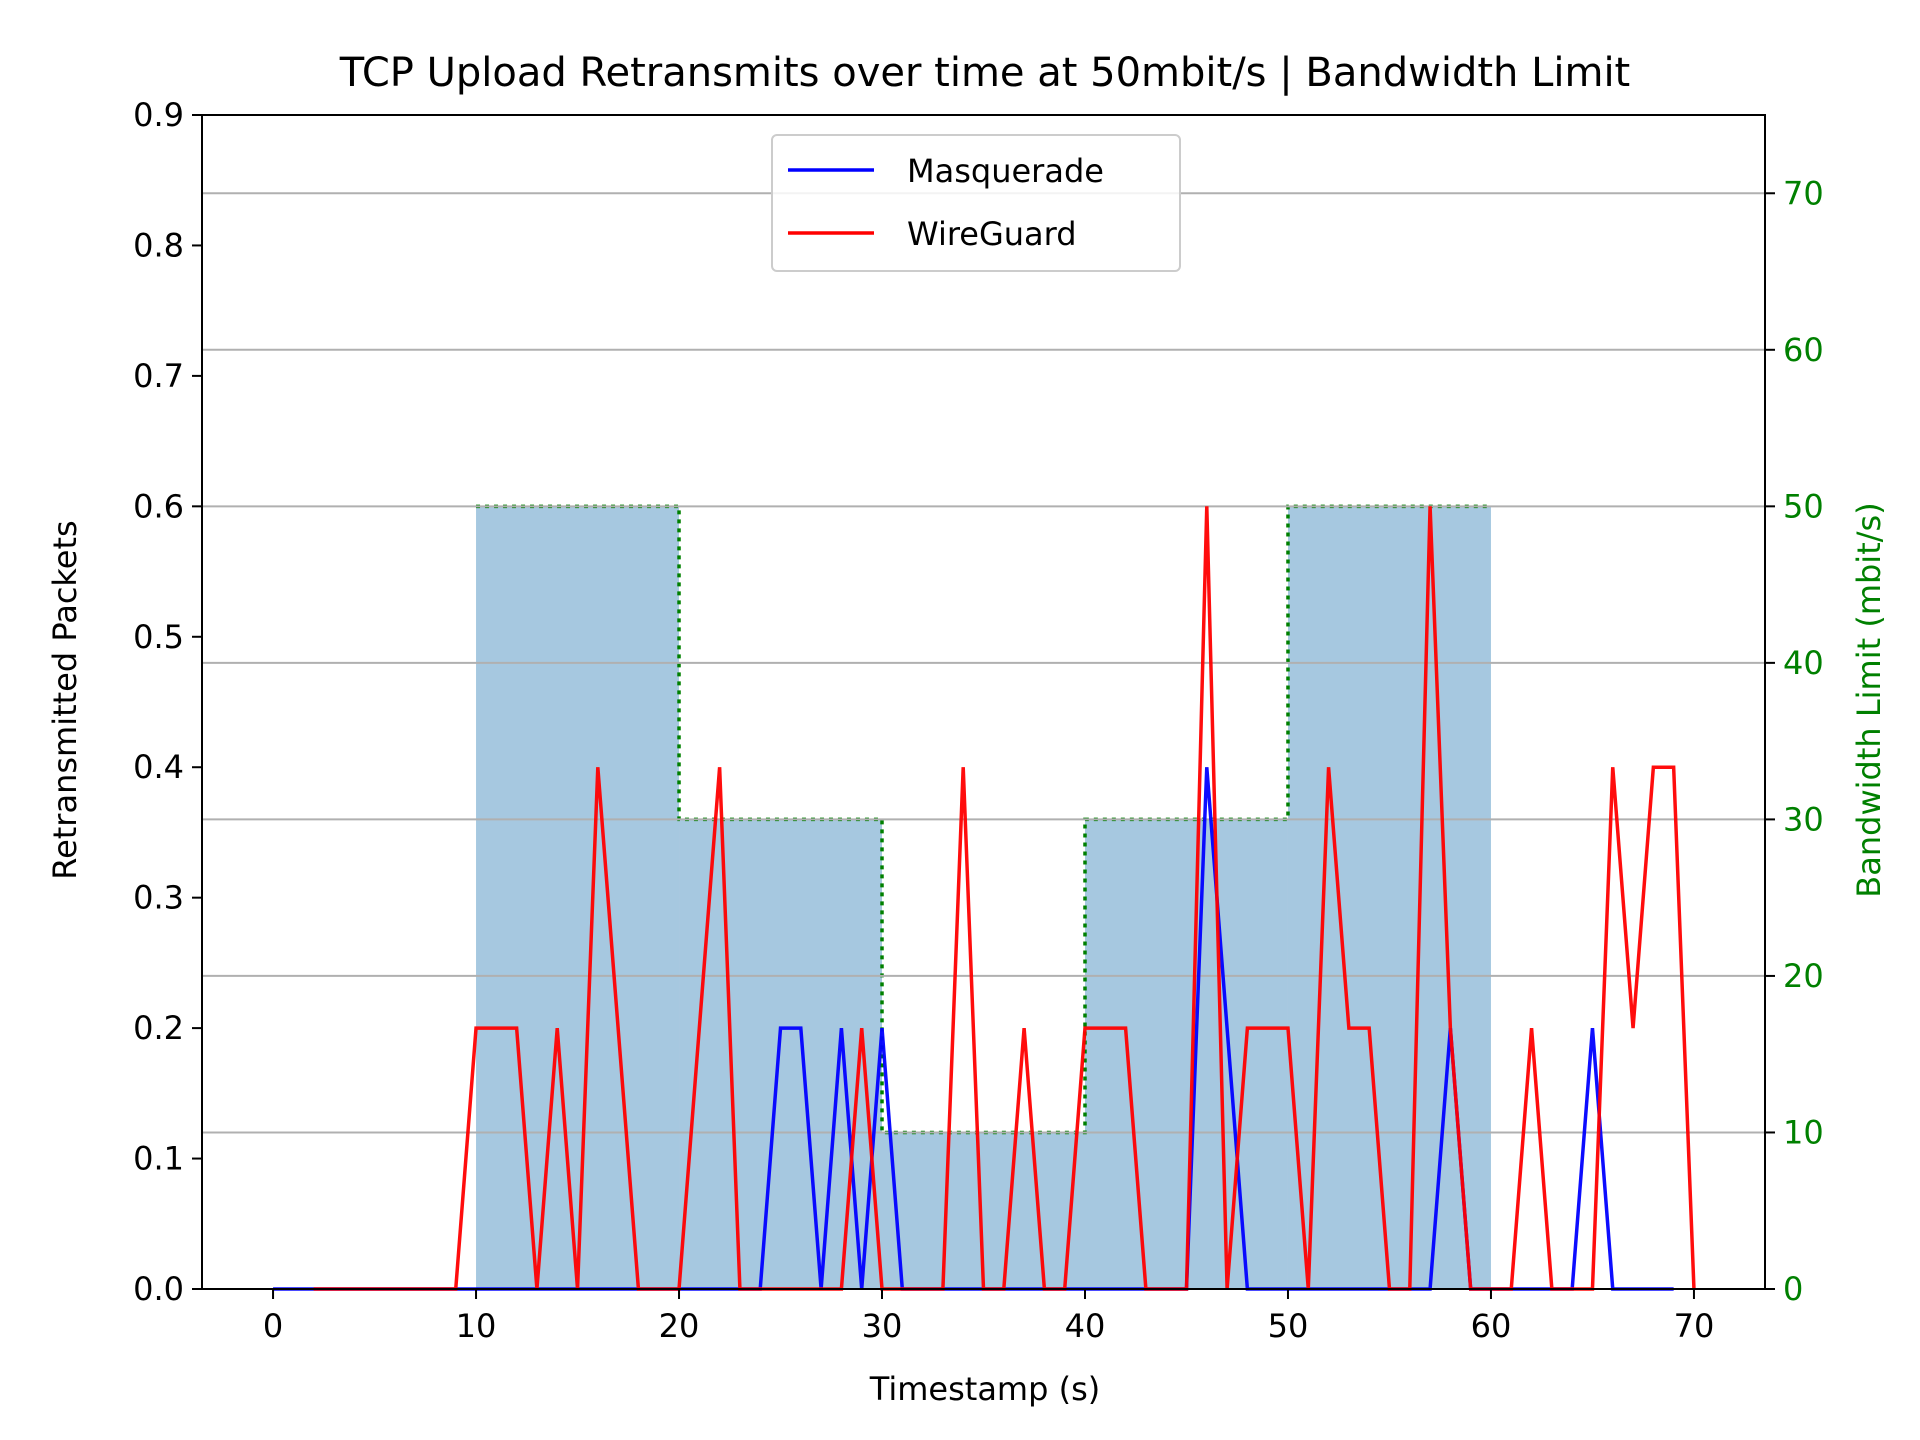 The image size is (1920, 1440). Describe the element at coordinates (1803, 1132) in the screenshot. I see `y2-tick-label-1: 10` at that location.